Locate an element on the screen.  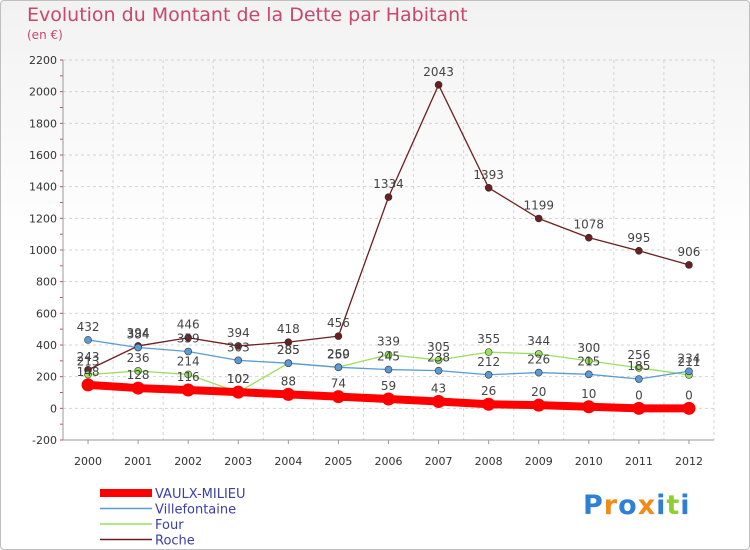
data-label: 26 is located at coordinates (488, 391).